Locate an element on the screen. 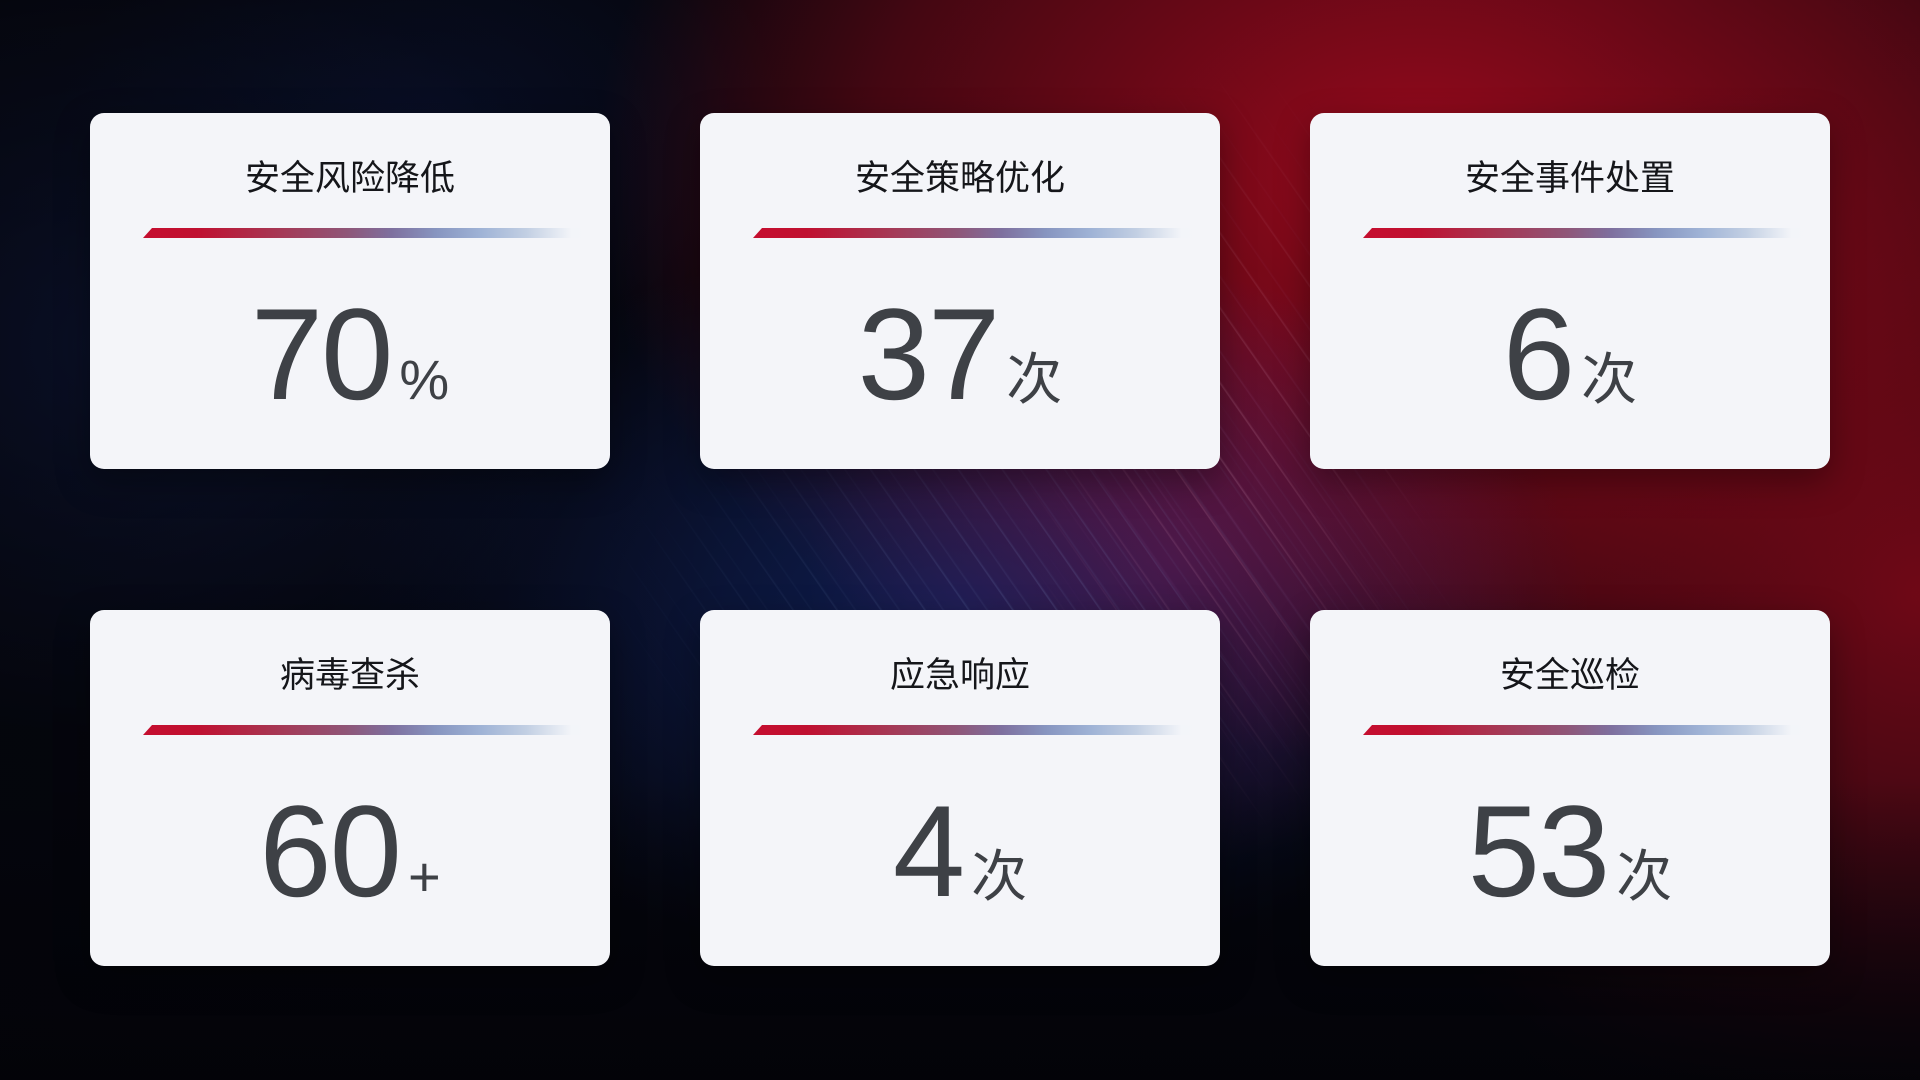  stat-card-incident-handling: 安全事件处置 6 次 is located at coordinates (1570, 291).